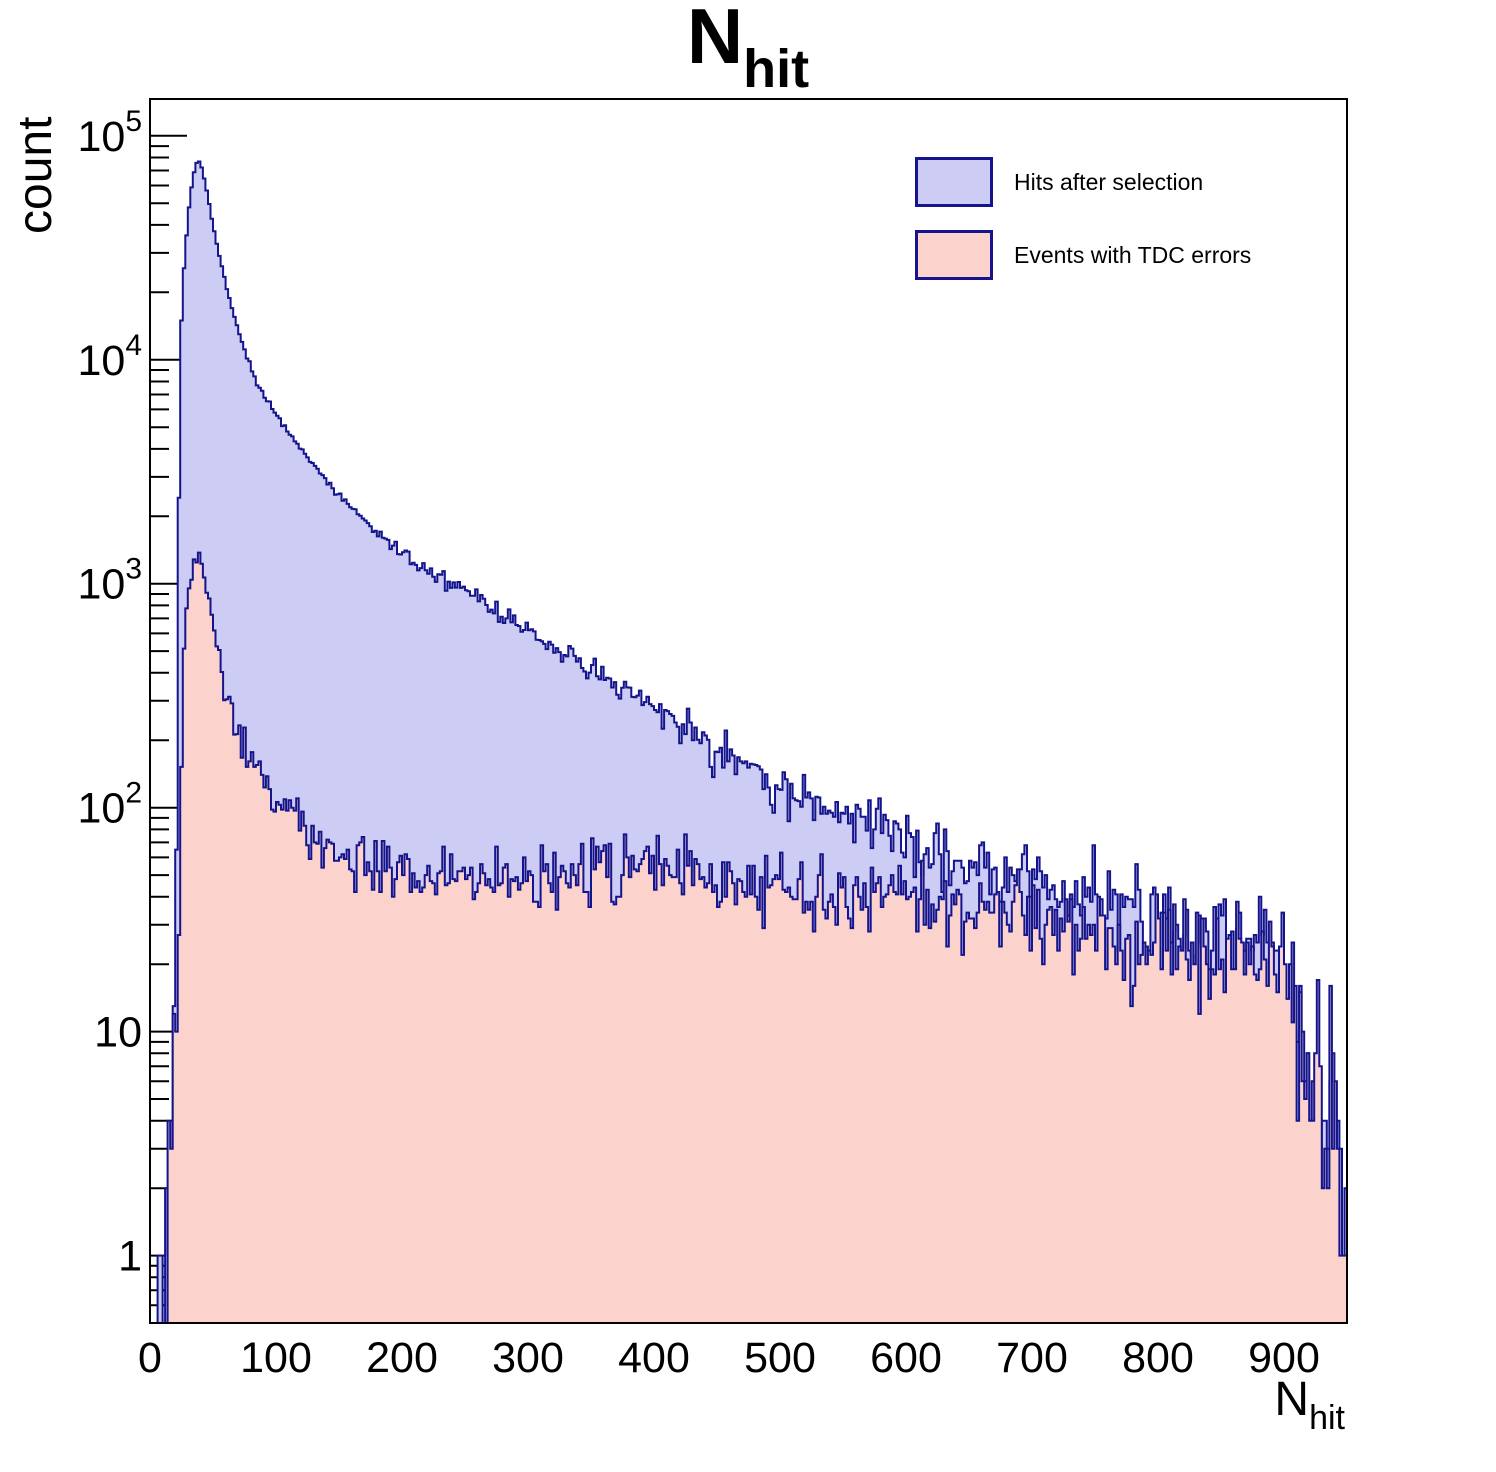 Image resolution: width=1496 pixels, height=1472 pixels. What do you see at coordinates (654, 1358) in the screenshot?
I see `x-tick-label-400: 400` at bounding box center [654, 1358].